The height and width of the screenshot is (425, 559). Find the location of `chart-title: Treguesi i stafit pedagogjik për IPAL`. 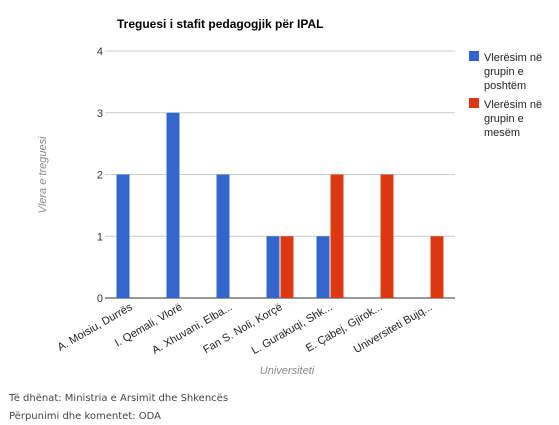

chart-title: Treguesi i stafit pedagogjik për IPAL is located at coordinates (220, 24).